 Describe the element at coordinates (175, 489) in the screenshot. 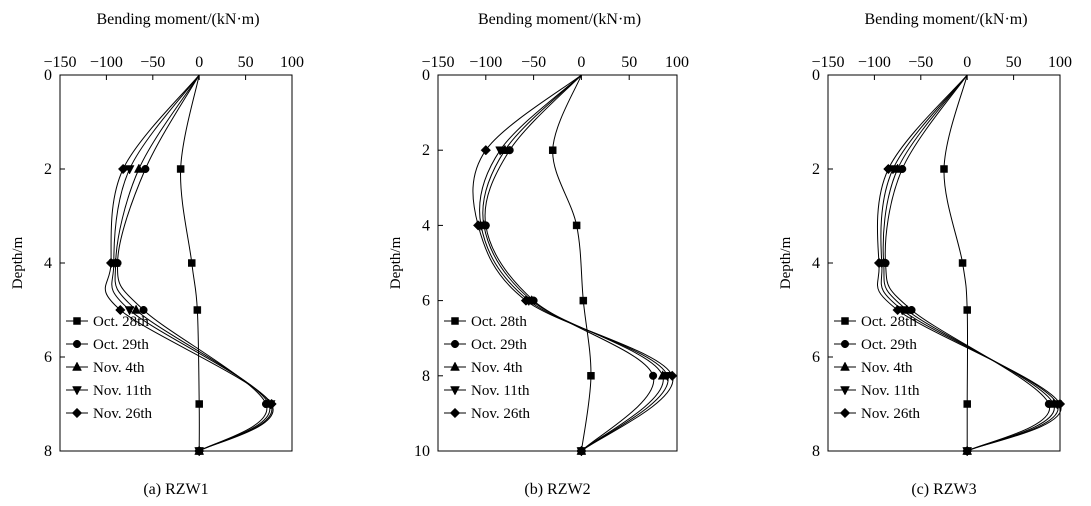

I see `subfigure-caption: (a) RZW1` at that location.